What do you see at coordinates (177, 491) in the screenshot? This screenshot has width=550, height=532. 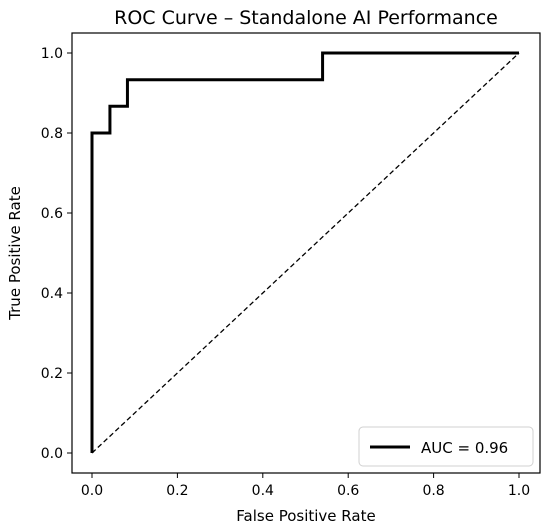 I see `x-tick-label: 0.2` at bounding box center [177, 491].